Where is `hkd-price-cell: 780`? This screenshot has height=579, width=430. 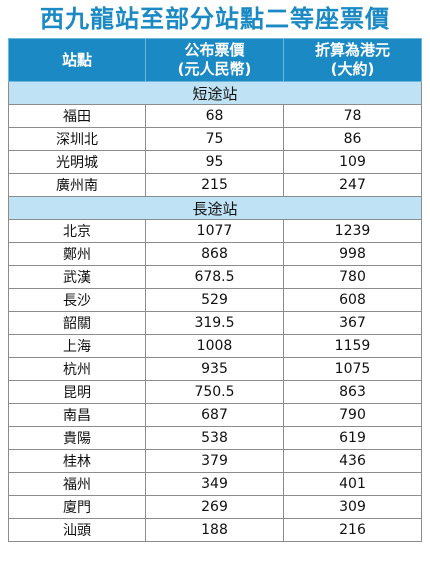
hkd-price-cell: 780 is located at coordinates (352, 277).